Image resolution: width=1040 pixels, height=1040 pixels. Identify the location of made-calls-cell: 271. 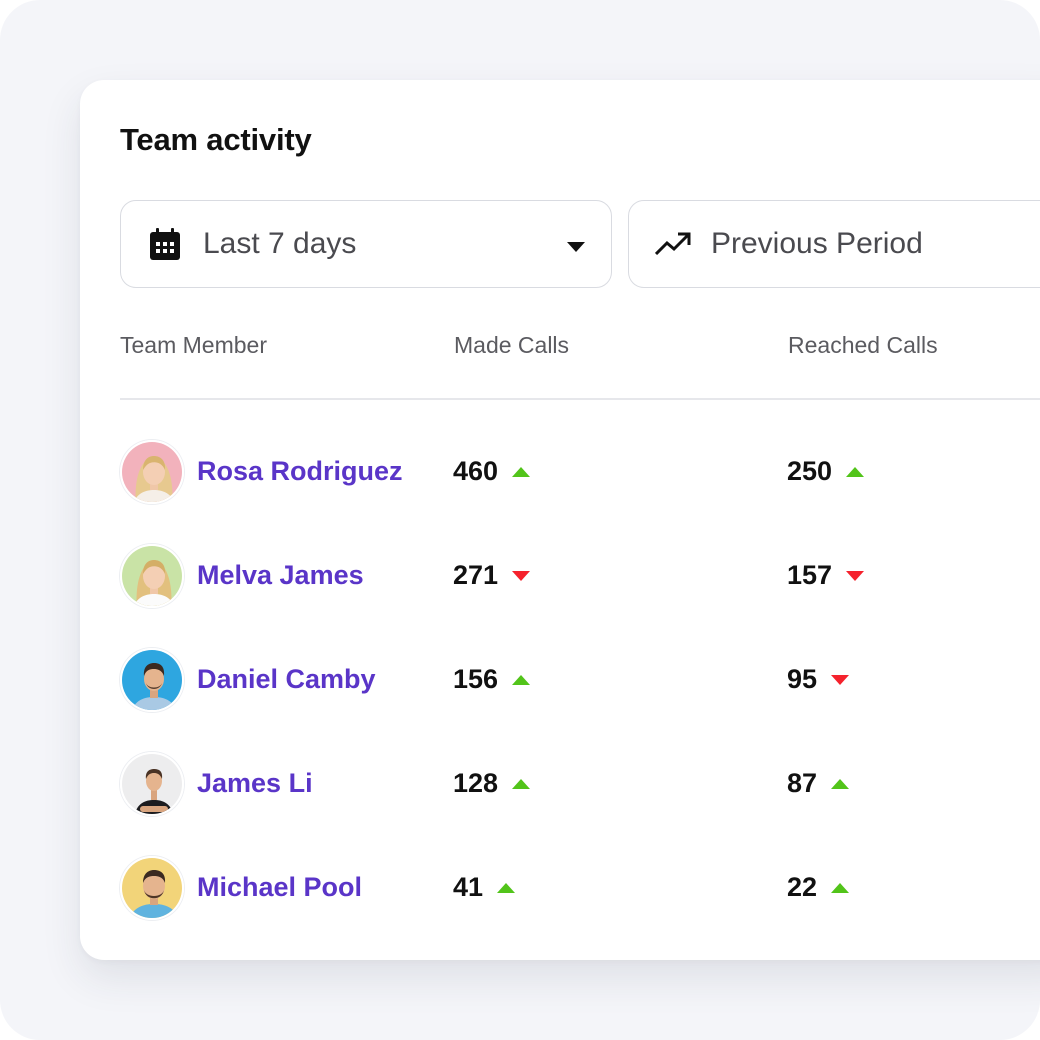
(492, 575).